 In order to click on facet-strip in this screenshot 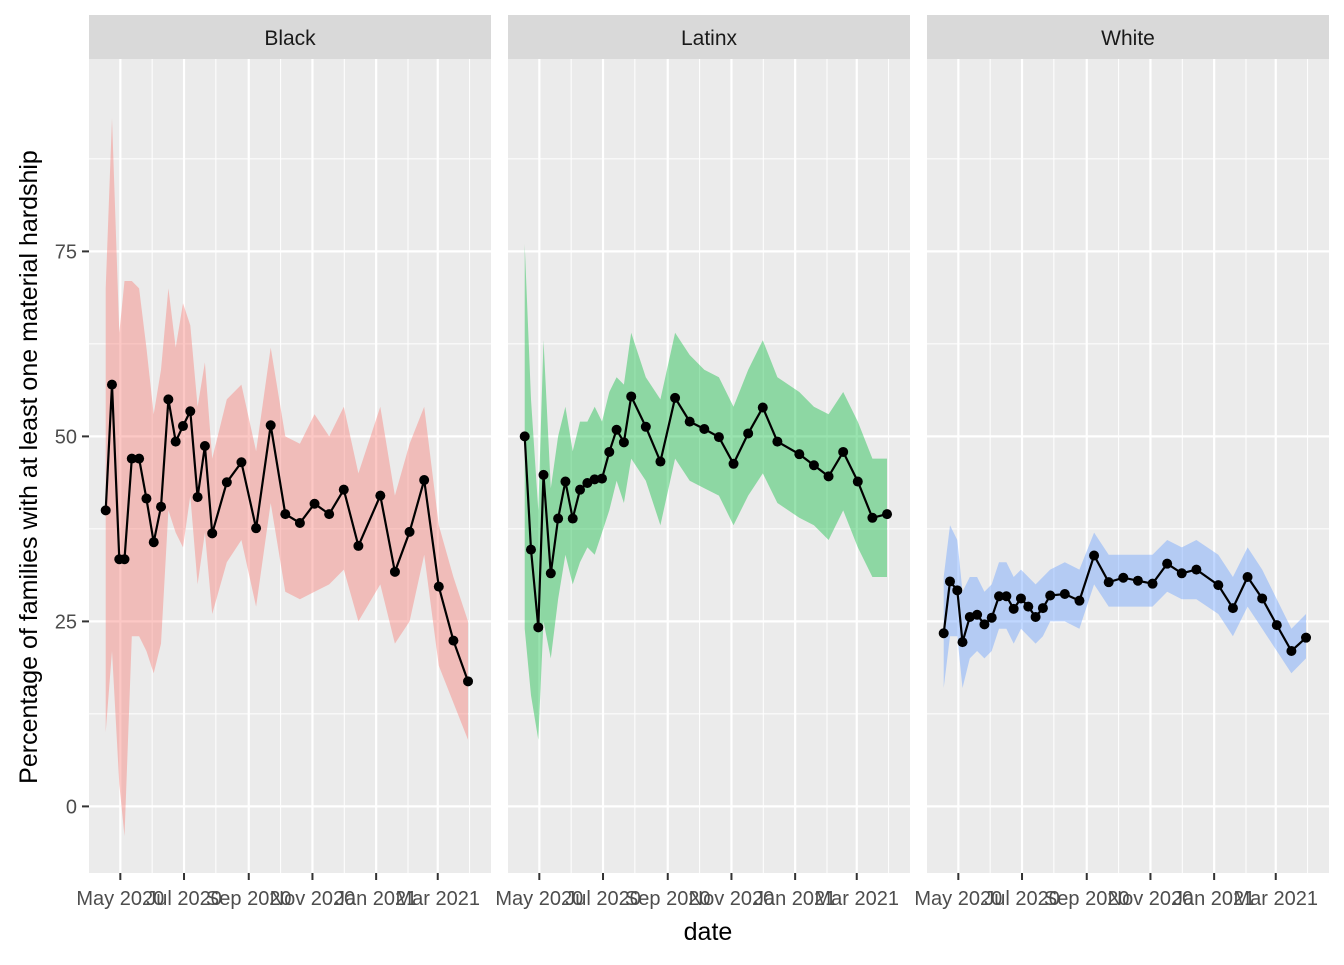, I will do `click(1128, 37)`.